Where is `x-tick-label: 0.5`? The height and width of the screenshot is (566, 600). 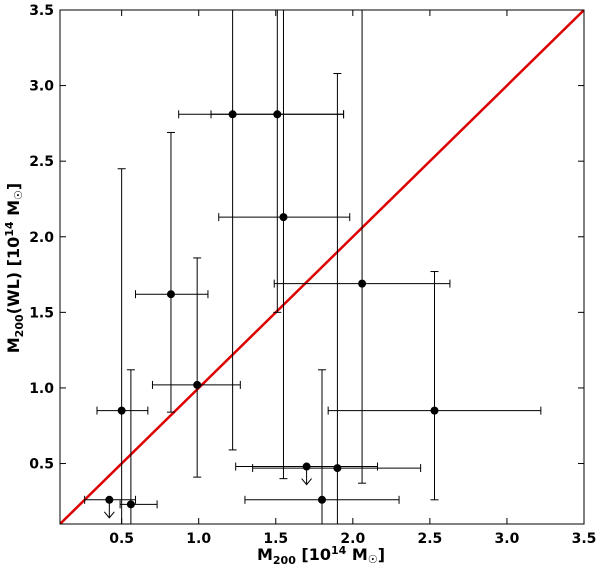 x-tick-label: 0.5 is located at coordinates (121, 539).